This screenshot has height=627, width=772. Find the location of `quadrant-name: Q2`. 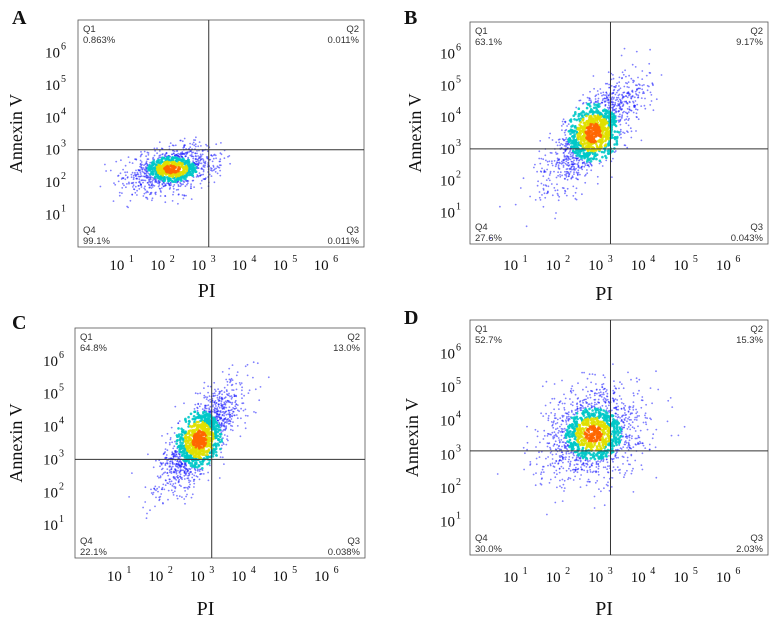

quadrant-name: Q2 is located at coordinates (756, 31).